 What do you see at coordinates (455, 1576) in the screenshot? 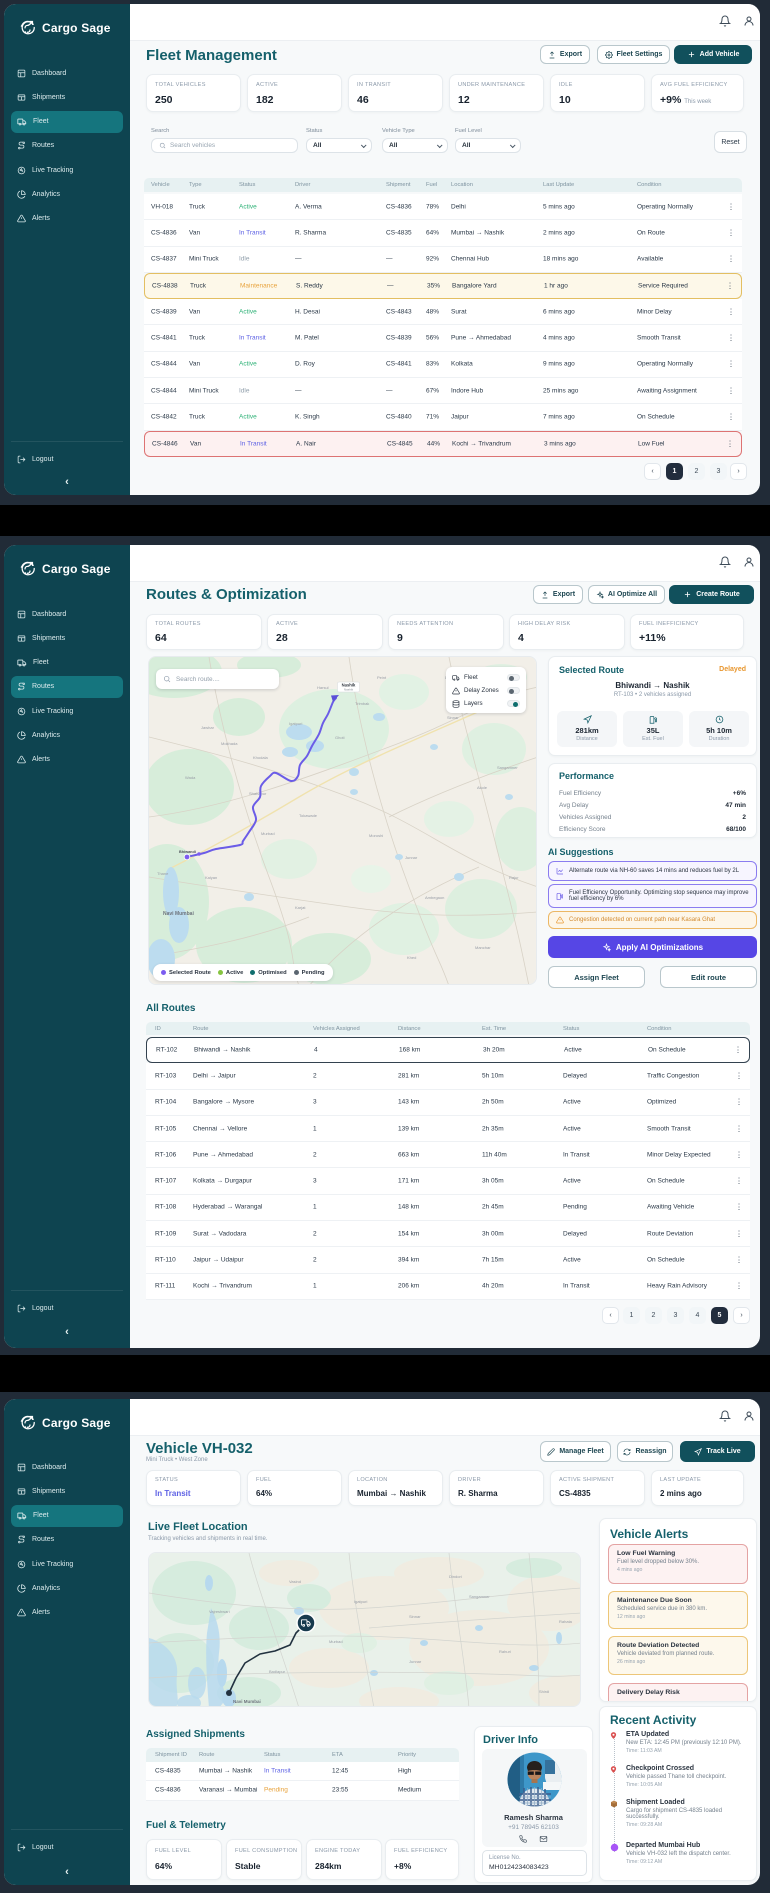
I see `svg-text: Dindori` at bounding box center [455, 1576].